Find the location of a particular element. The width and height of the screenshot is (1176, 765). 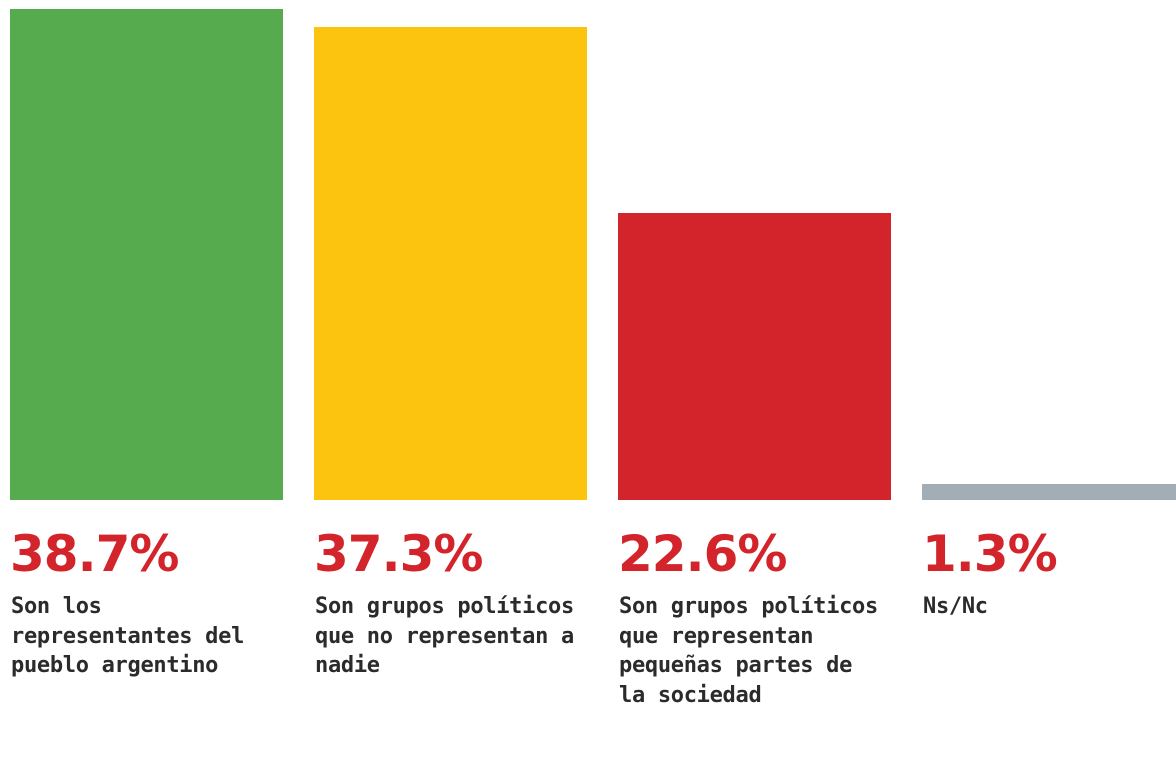

value-label-pequenas-partes: 22.6% is located at coordinates (702, 554).